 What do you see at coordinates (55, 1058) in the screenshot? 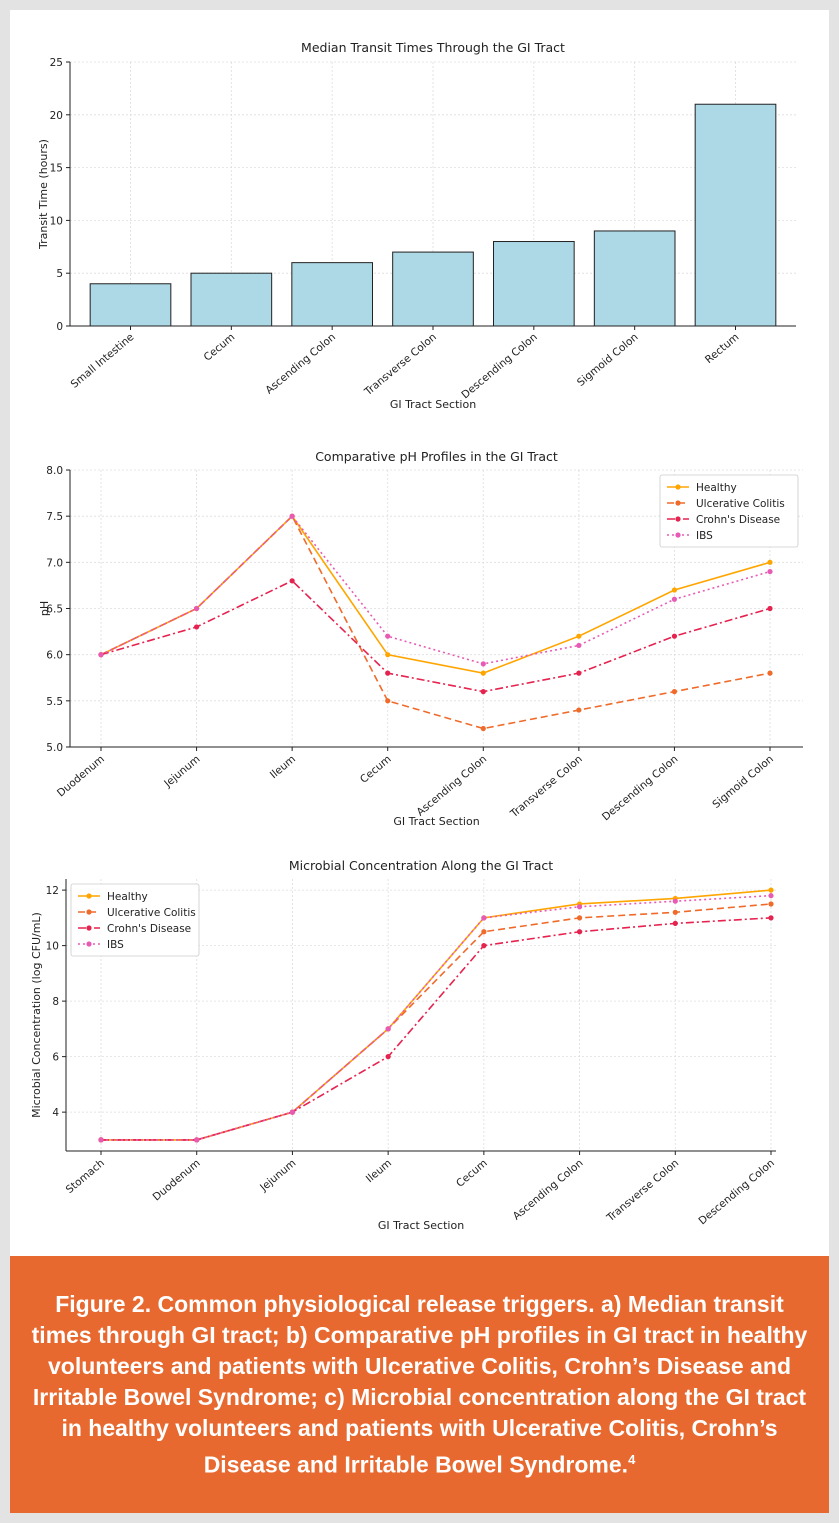
I see `y-tick-label: 6` at bounding box center [55, 1058].